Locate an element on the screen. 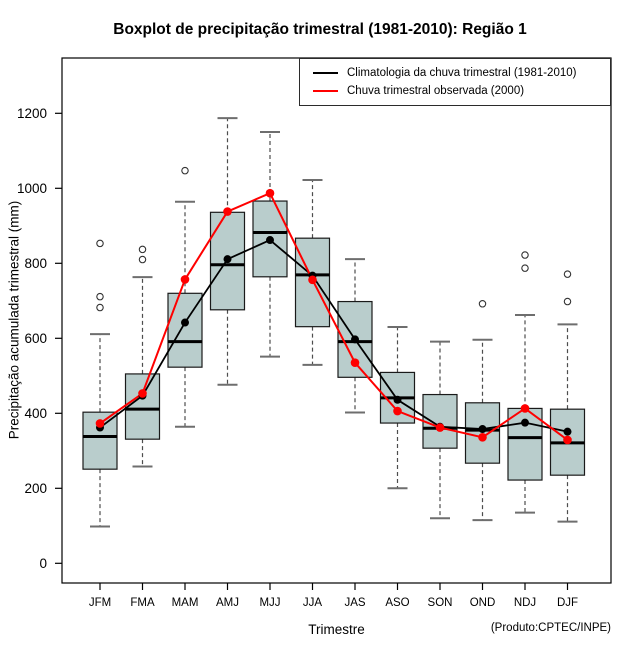 The height and width of the screenshot is (660, 640). observed-line-swatch is located at coordinates (325, 91).